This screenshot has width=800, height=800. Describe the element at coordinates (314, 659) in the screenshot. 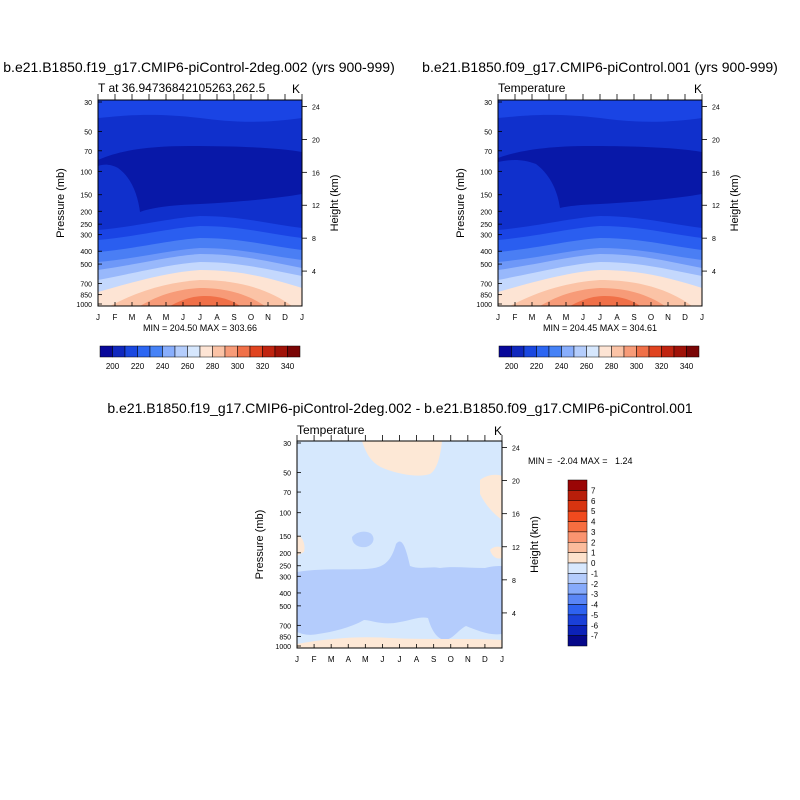

I see `x-tick-label: F` at that location.